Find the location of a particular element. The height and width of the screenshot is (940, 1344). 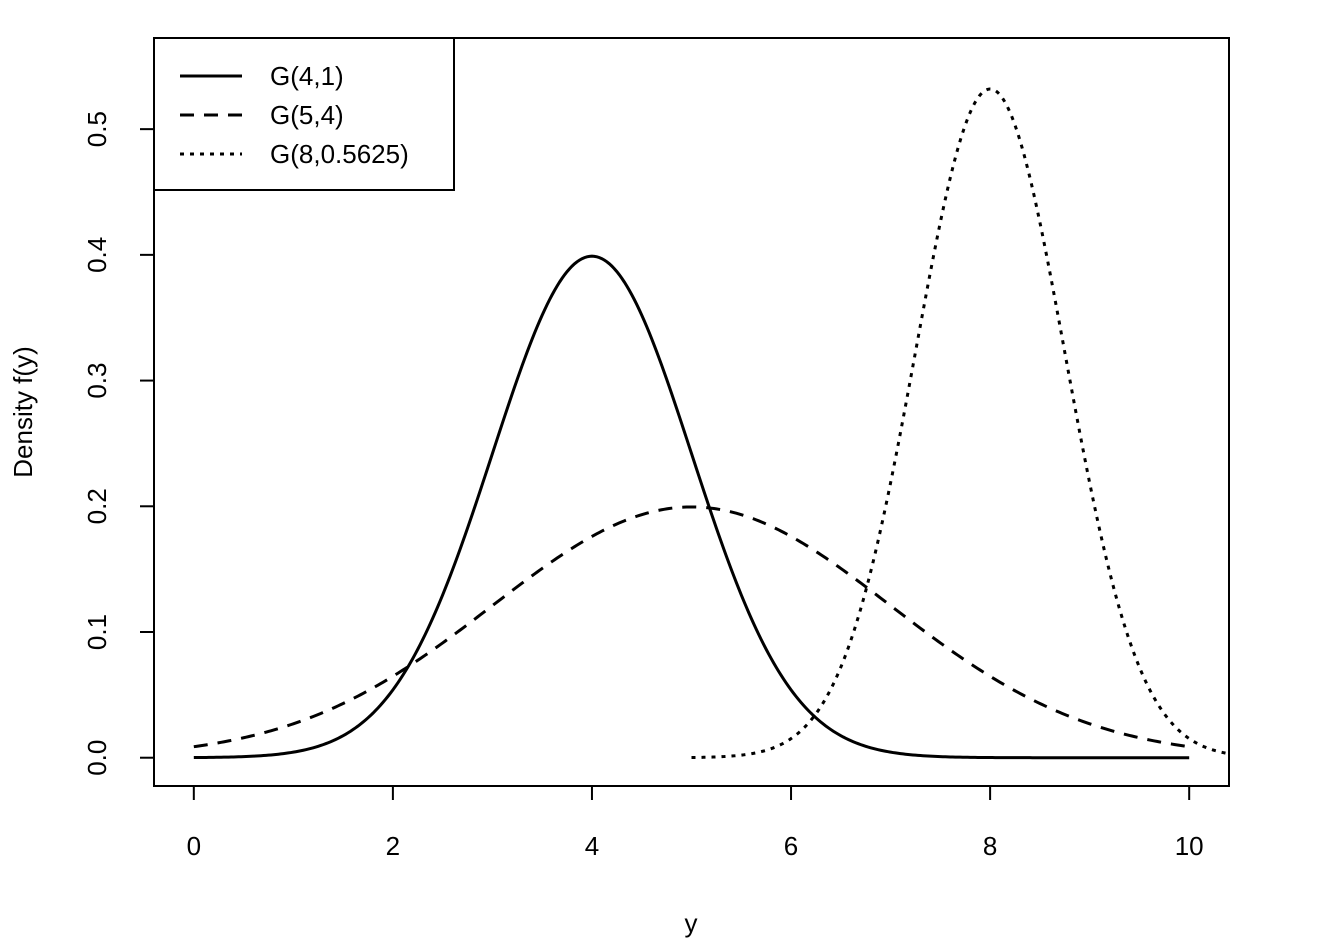

y-axis-label: Density f(y) is located at coordinates (23, 411).